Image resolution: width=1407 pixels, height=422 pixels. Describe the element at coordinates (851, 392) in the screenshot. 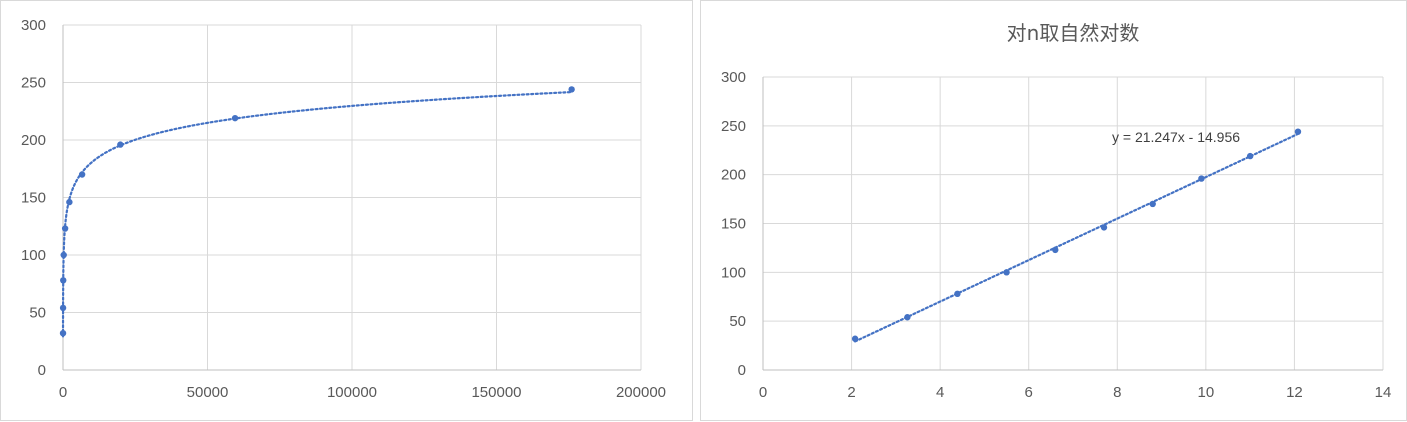

I see `x-tick-label: 2` at that location.